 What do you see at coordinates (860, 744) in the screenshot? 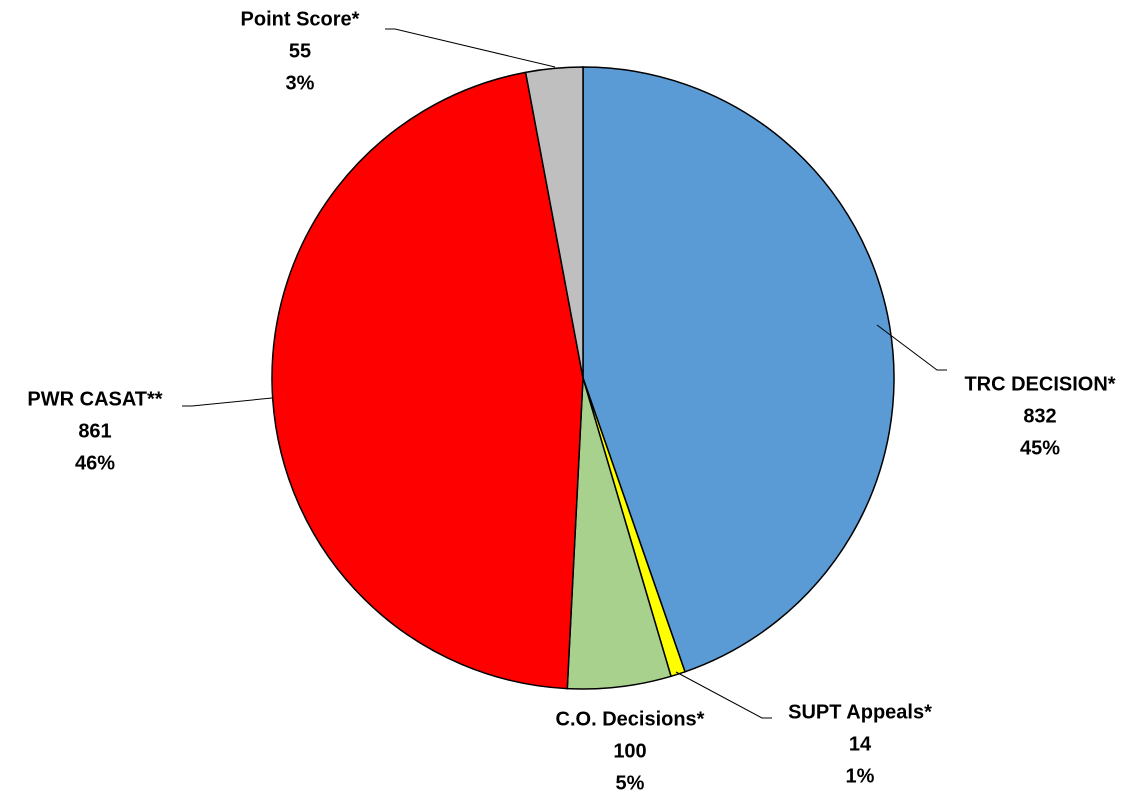
I see `slice-value: 14` at bounding box center [860, 744].